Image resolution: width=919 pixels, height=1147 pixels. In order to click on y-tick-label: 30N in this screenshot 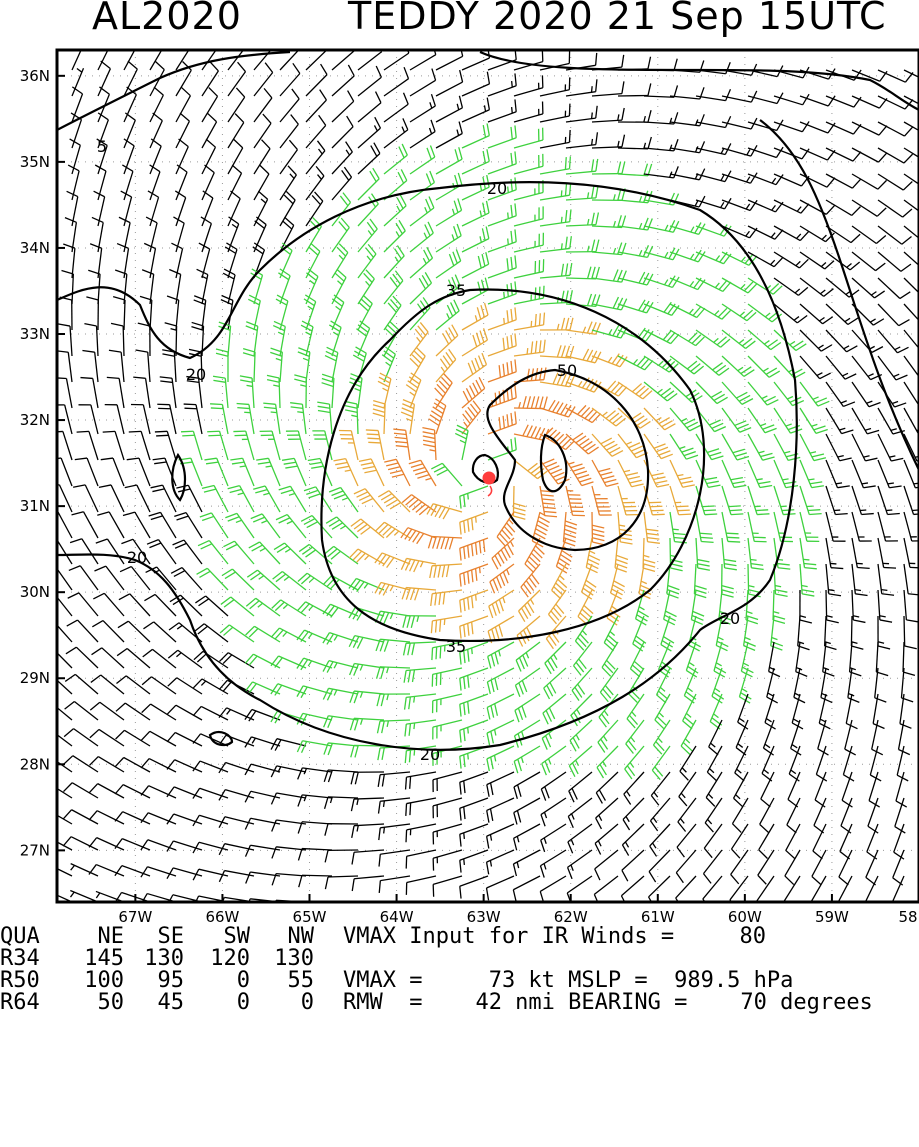, I will do `click(35, 592)`.